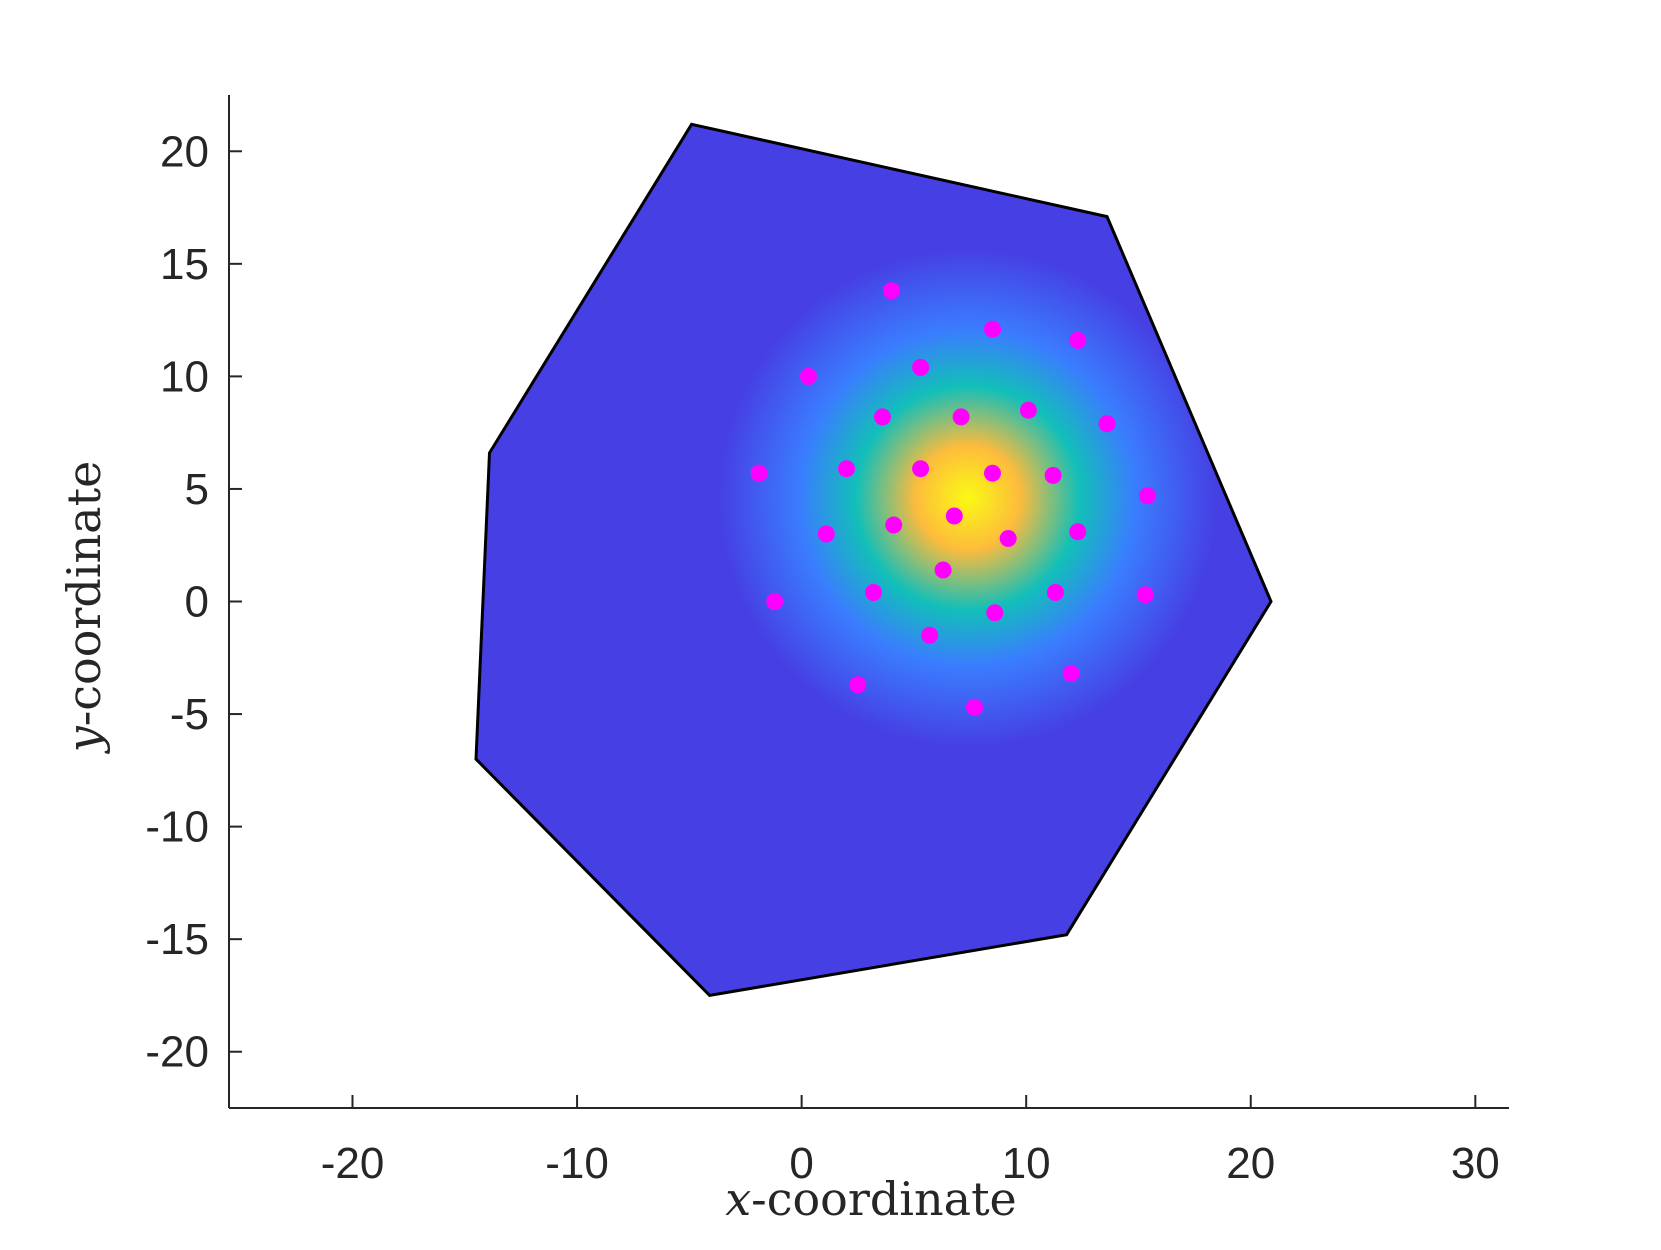 This screenshot has width=1661, height=1250. What do you see at coordinates (177, 939) in the screenshot?
I see `y-tick-label: -15` at bounding box center [177, 939].